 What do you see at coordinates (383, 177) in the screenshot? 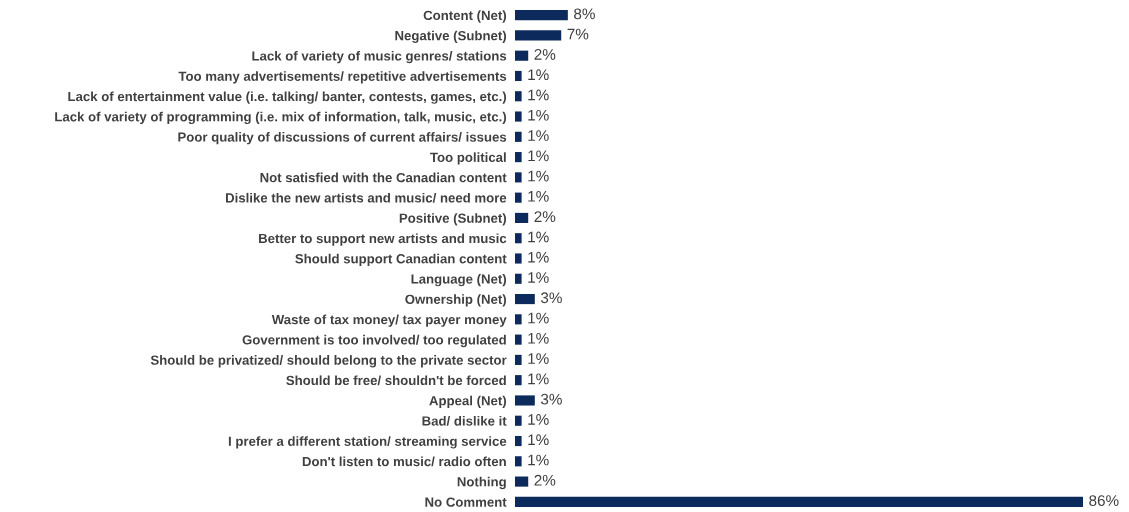
I see `y-tick-label: Not satisfied with the Canadian content` at bounding box center [383, 177].